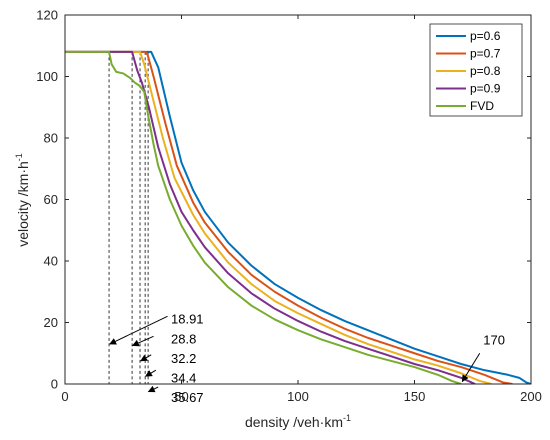 Image resolution: width=550 pixels, height=440 pixels. I want to click on y-axis-label: velocity /km·h-1, so click(22, 200).